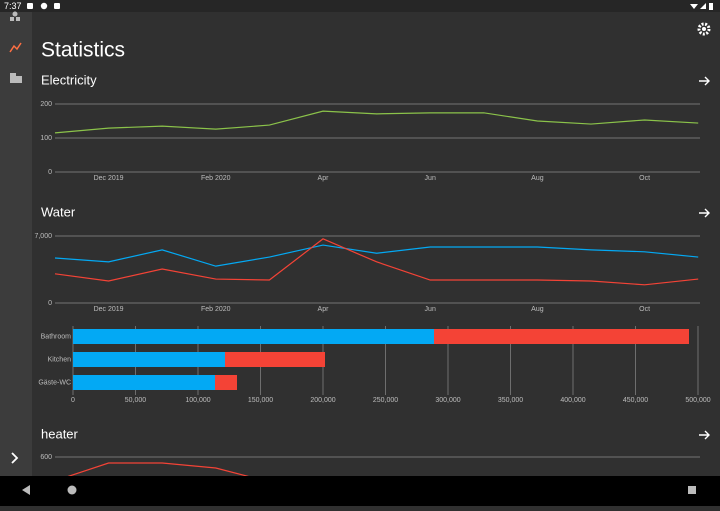 This screenshot has height=511, width=720. Describe the element at coordinates (360, 491) in the screenshot. I see `system-nav-bar` at that location.